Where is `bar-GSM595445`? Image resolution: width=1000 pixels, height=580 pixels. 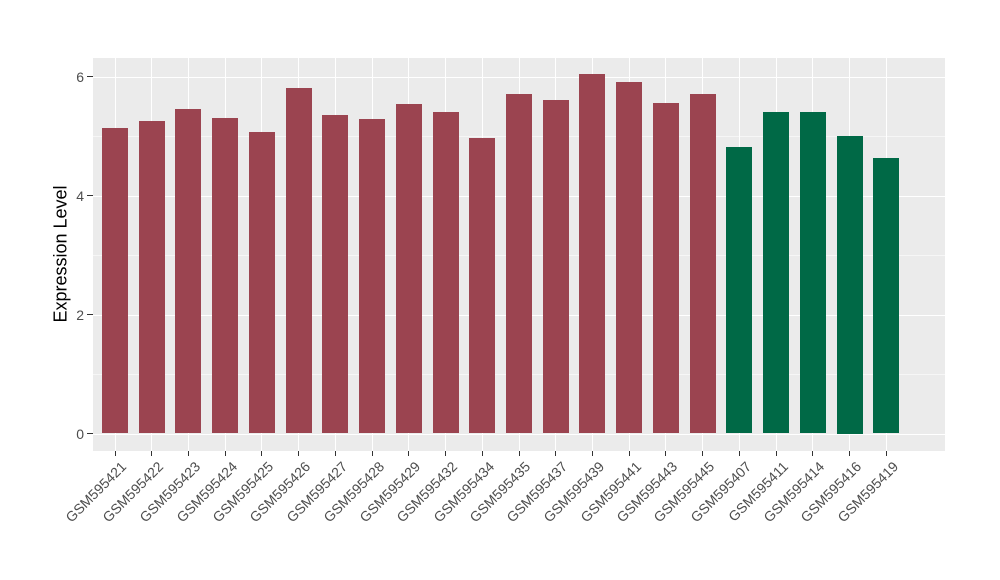 bar-GSM595445 is located at coordinates (702, 264).